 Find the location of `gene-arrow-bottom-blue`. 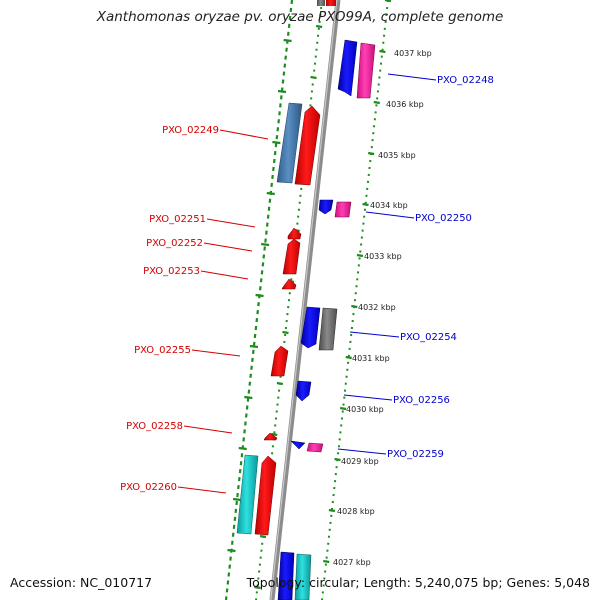

gene-arrow-bottom-blue is located at coordinates (286, 575).